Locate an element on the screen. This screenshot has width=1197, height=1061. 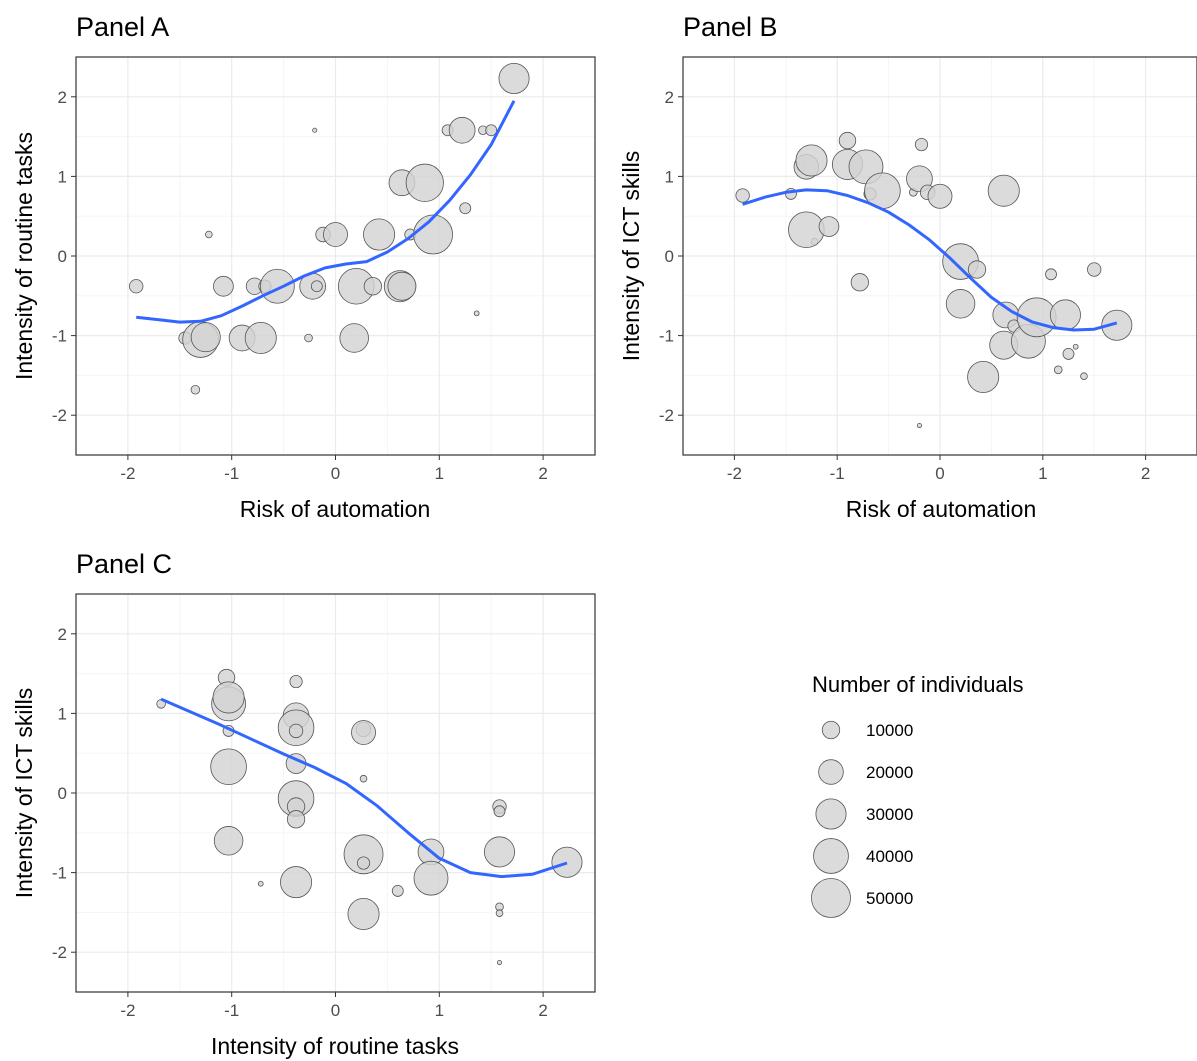
panel-a-y-axis-label: Intensity of routine tasks is located at coordinates (24, 256).